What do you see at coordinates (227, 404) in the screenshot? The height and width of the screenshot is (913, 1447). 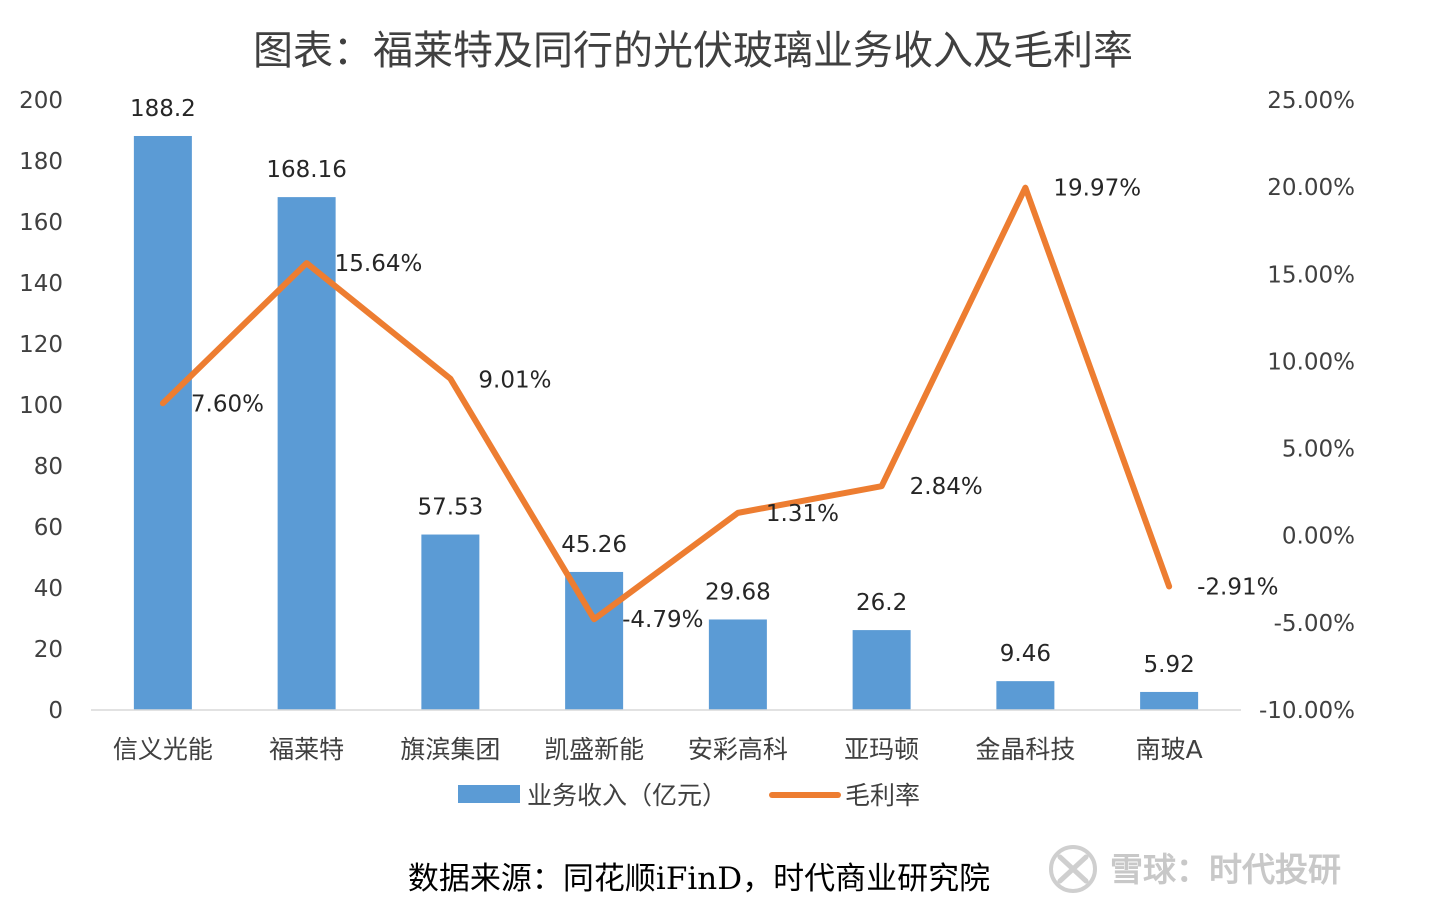 I see `margin-point-label: 7.60%` at bounding box center [227, 404].